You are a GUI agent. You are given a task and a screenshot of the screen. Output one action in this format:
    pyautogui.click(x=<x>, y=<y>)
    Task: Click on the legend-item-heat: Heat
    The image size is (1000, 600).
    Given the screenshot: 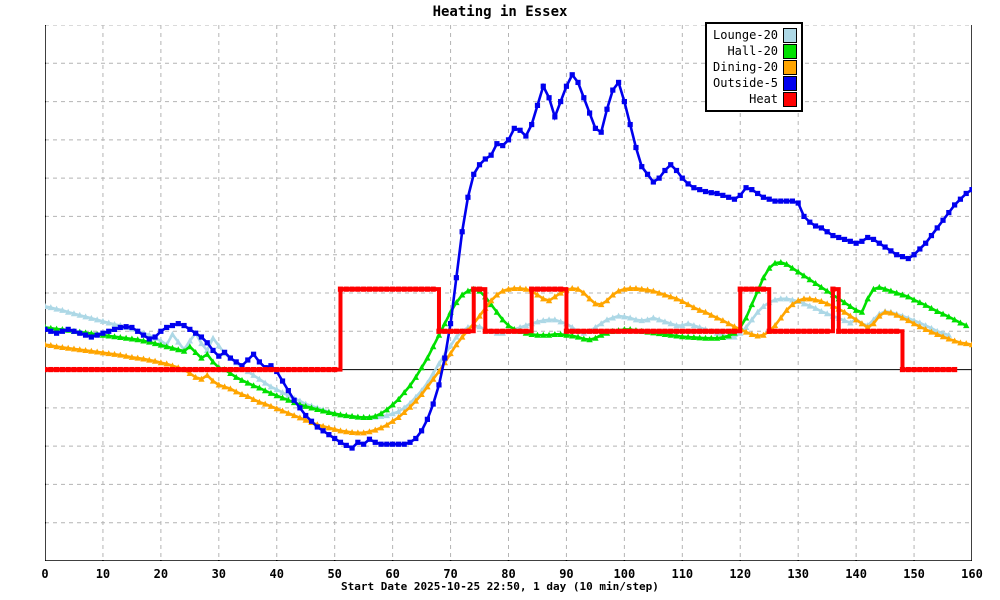 What is the action you would take?
    pyautogui.click(x=755, y=99)
    